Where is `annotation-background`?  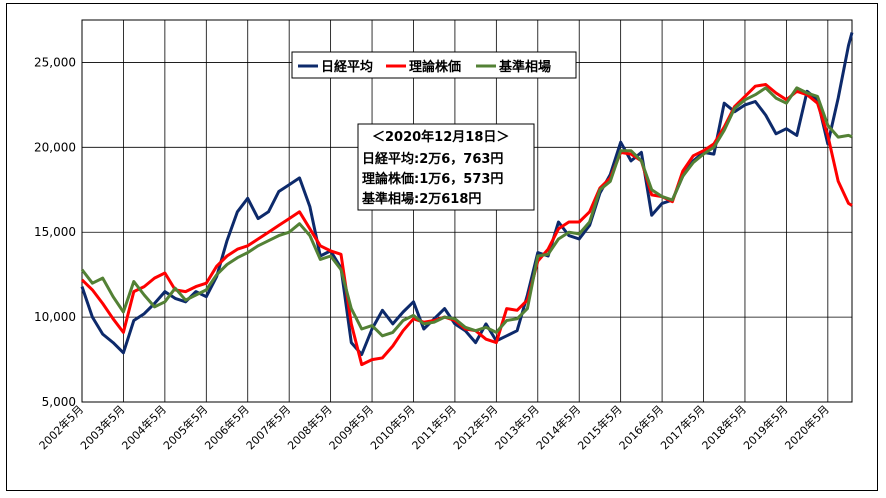 annotation-background is located at coordinates (446, 167).